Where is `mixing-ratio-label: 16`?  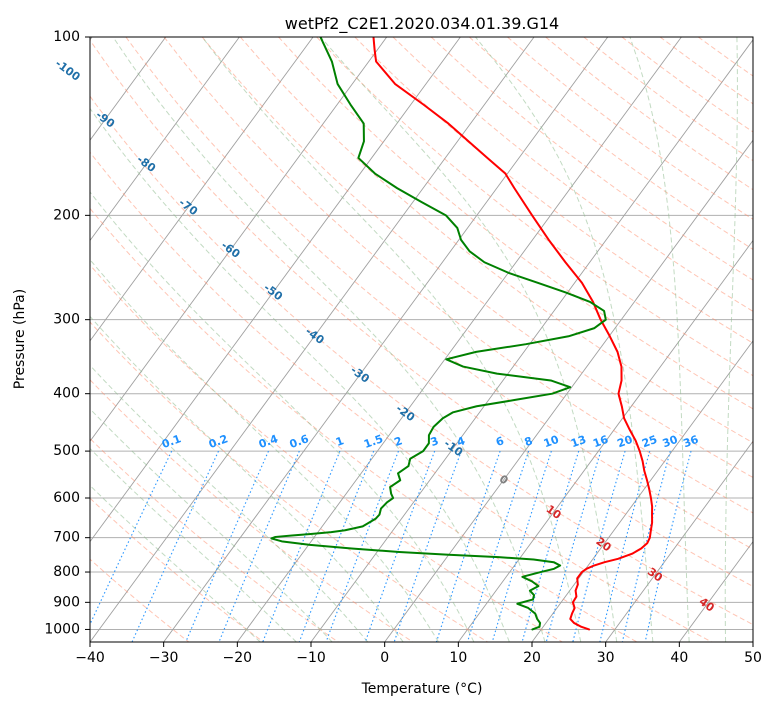 mixing-ratio-label: 16 is located at coordinates (600, 442).